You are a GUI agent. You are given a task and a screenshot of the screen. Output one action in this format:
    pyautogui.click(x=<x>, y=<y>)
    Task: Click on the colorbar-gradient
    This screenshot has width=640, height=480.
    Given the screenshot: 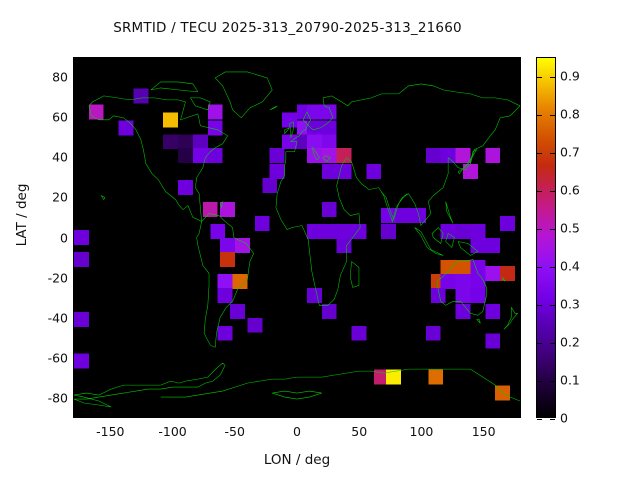 What is the action you would take?
    pyautogui.click(x=546, y=237)
    